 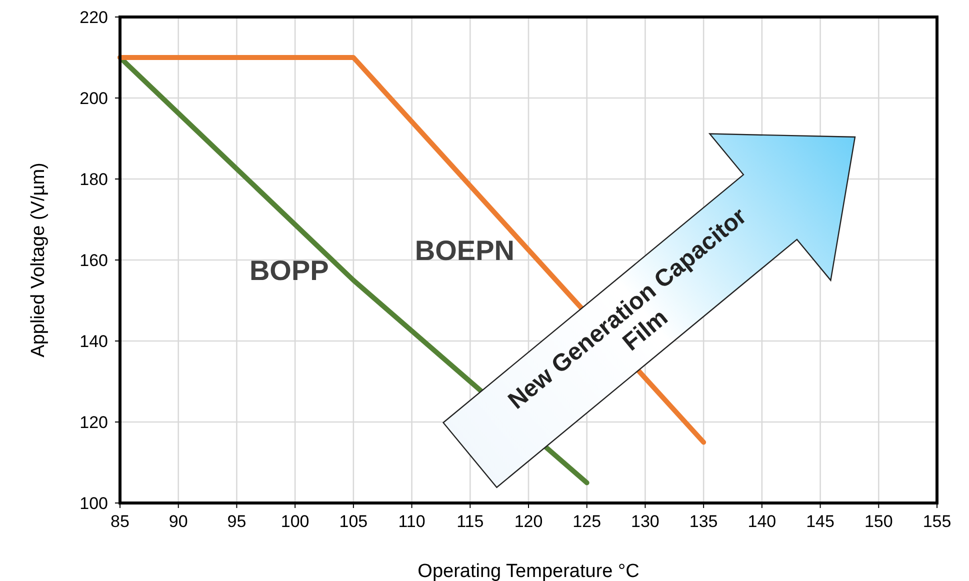 I want to click on y-tick-label: 100, so click(x=94, y=503).